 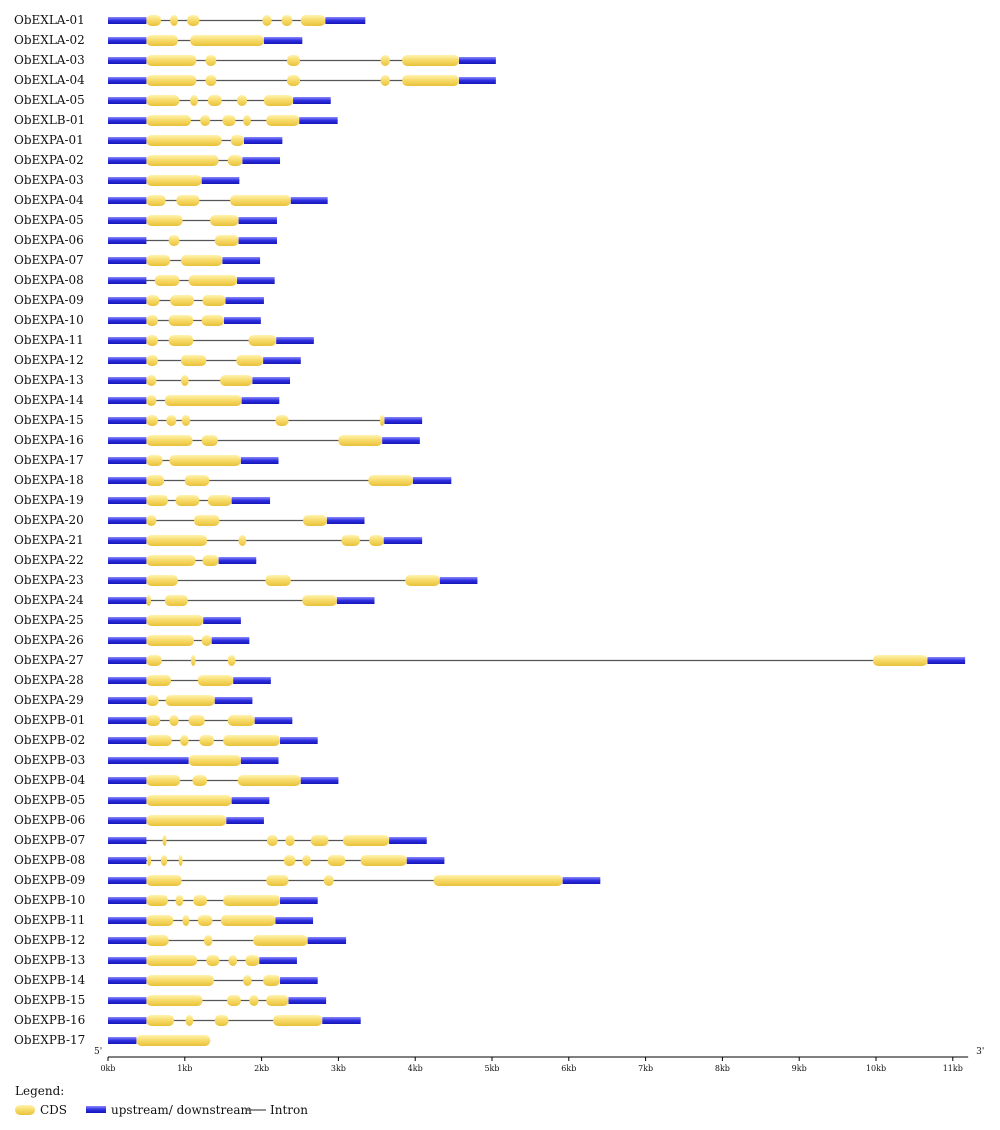 What do you see at coordinates (233, 480) in the screenshot?
I see `gene-row: ObEXPA-18` at bounding box center [233, 480].